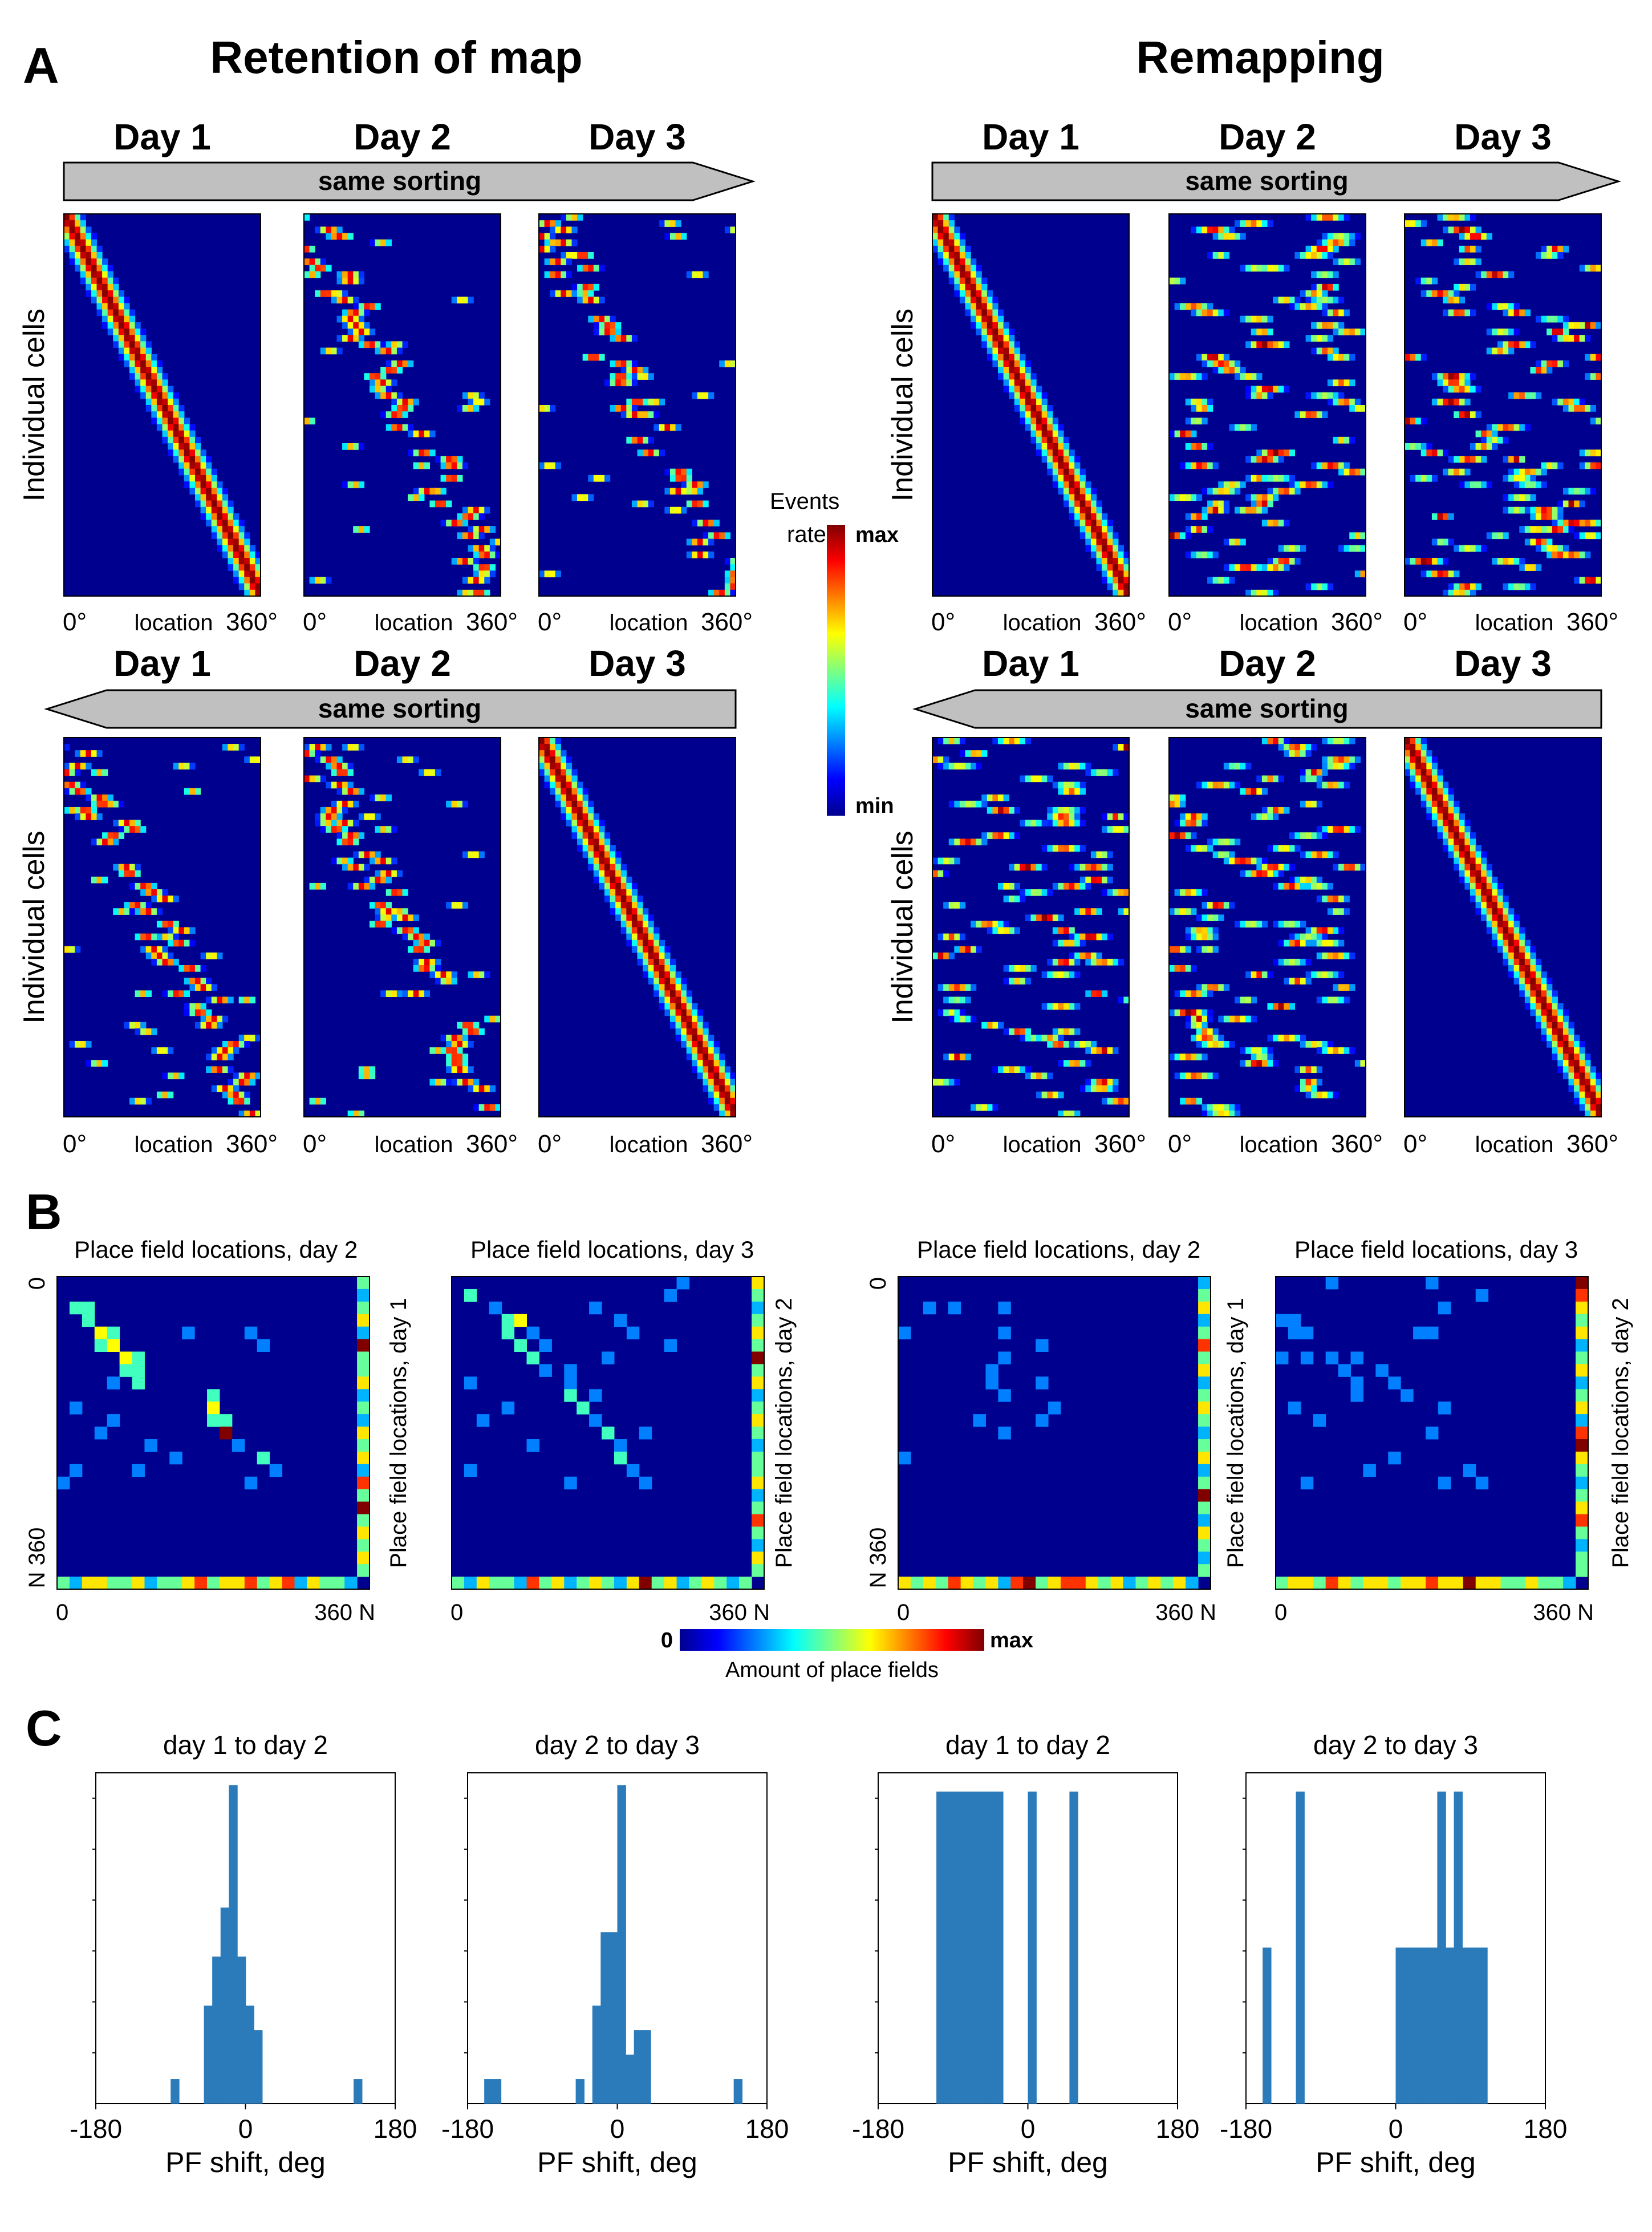  Describe the element at coordinates (667, 1640) in the screenshot. I see `pf-colorbar-min: 0` at that location.